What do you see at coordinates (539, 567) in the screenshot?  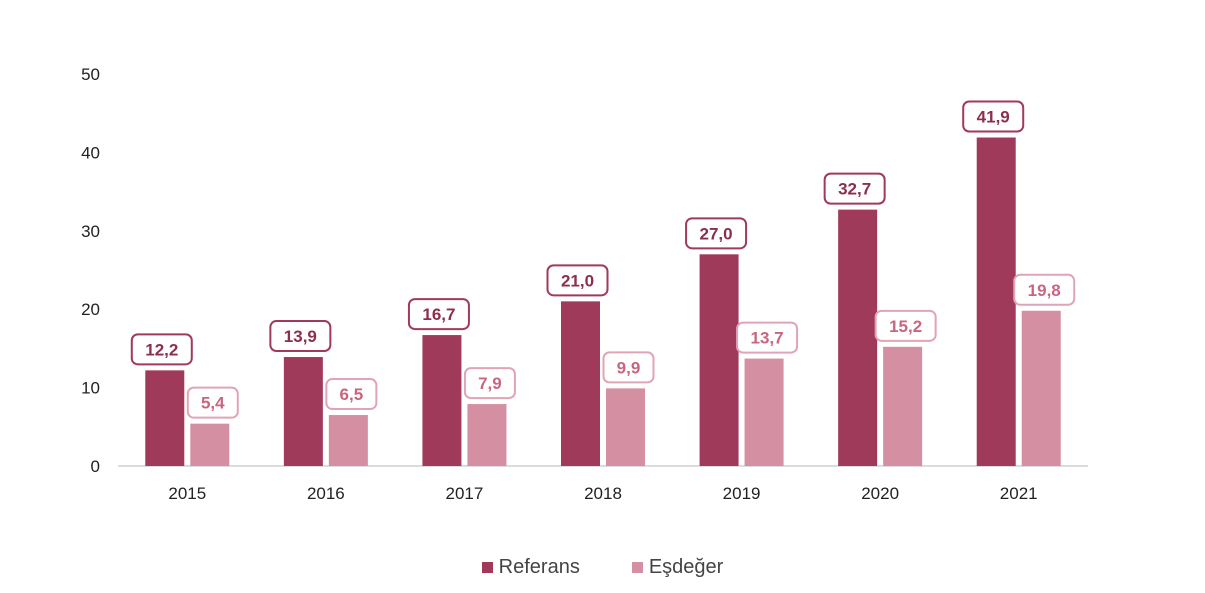 I see `legend-label-referans: Referans` at bounding box center [539, 567].